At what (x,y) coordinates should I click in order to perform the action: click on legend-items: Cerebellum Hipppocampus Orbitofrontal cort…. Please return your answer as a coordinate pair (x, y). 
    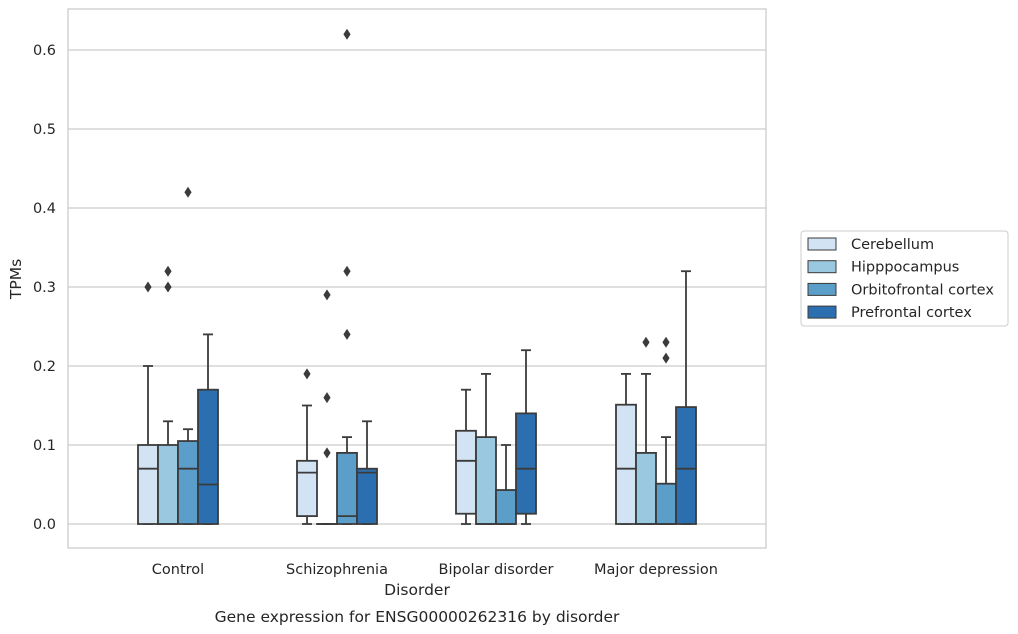
    Looking at the image, I should click on (900, 279).